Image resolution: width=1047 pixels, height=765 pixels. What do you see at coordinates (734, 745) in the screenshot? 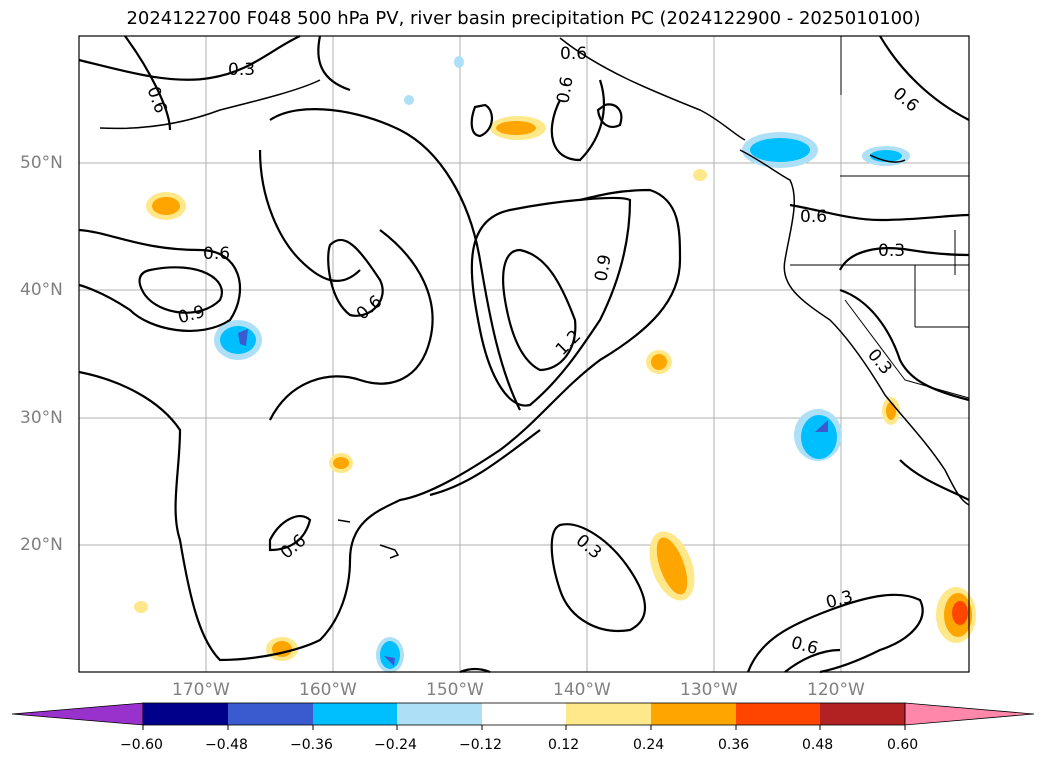
I see `colorbar-tick-label: 0.36` at bounding box center [734, 745].